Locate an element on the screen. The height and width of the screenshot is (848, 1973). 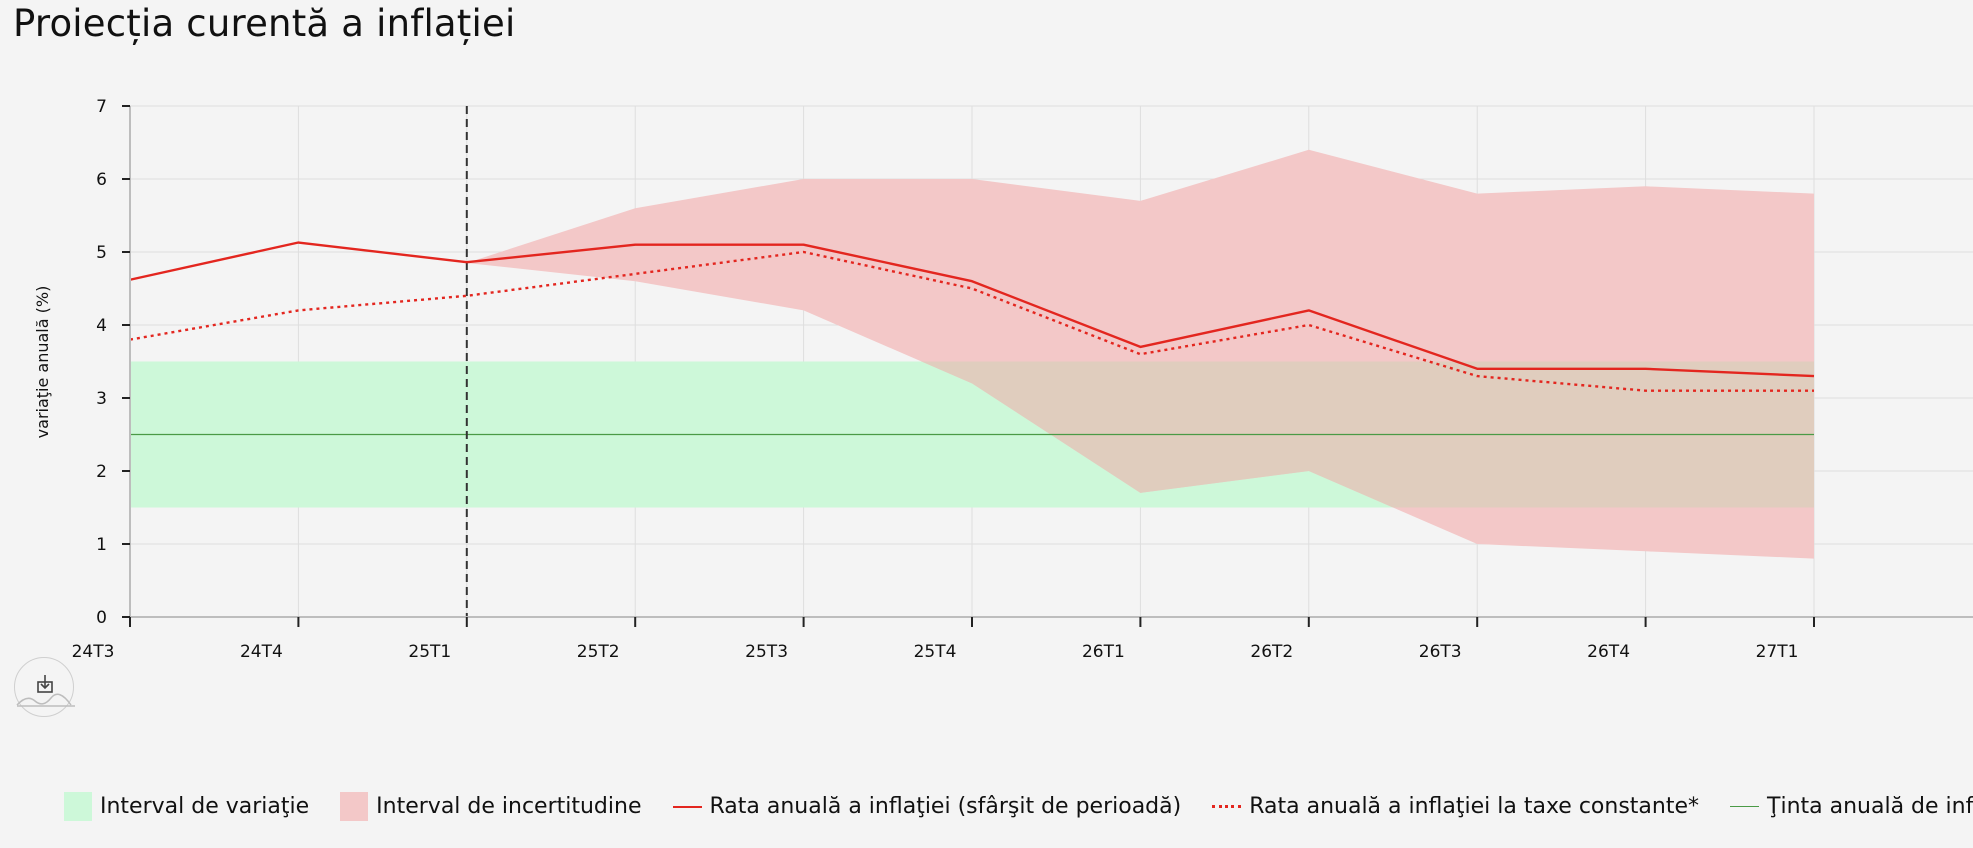
y-tick-label: 7 is located at coordinates (101, 107).